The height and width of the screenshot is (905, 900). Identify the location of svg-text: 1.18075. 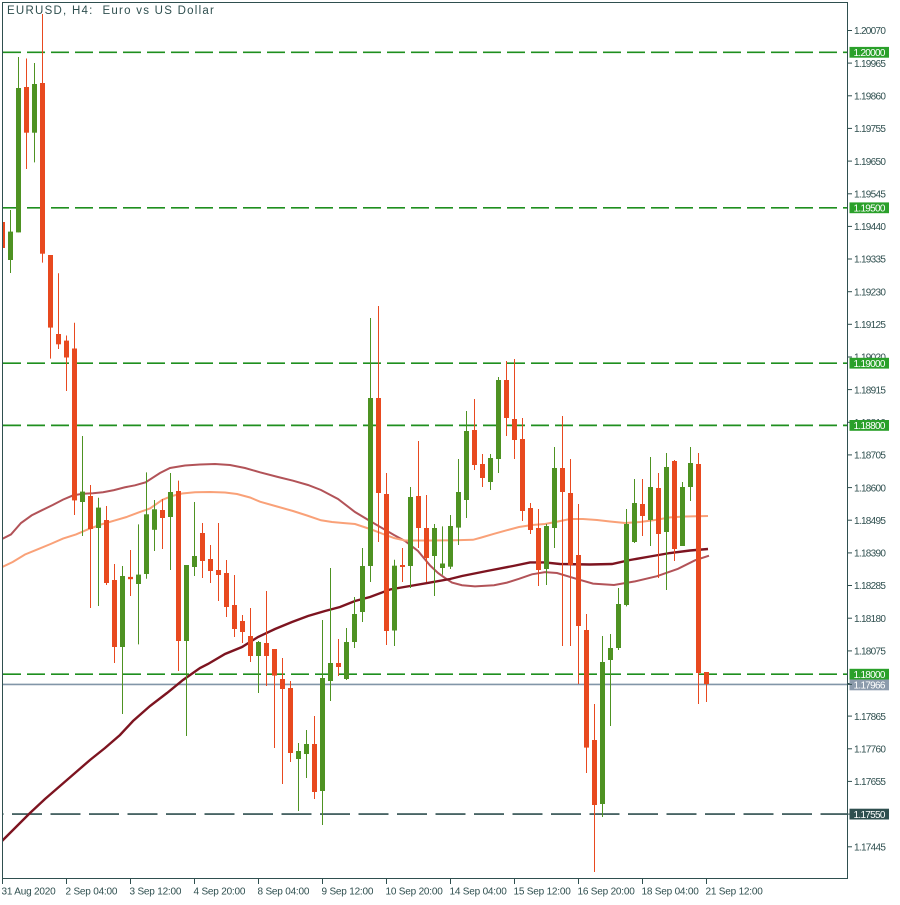
(870, 652).